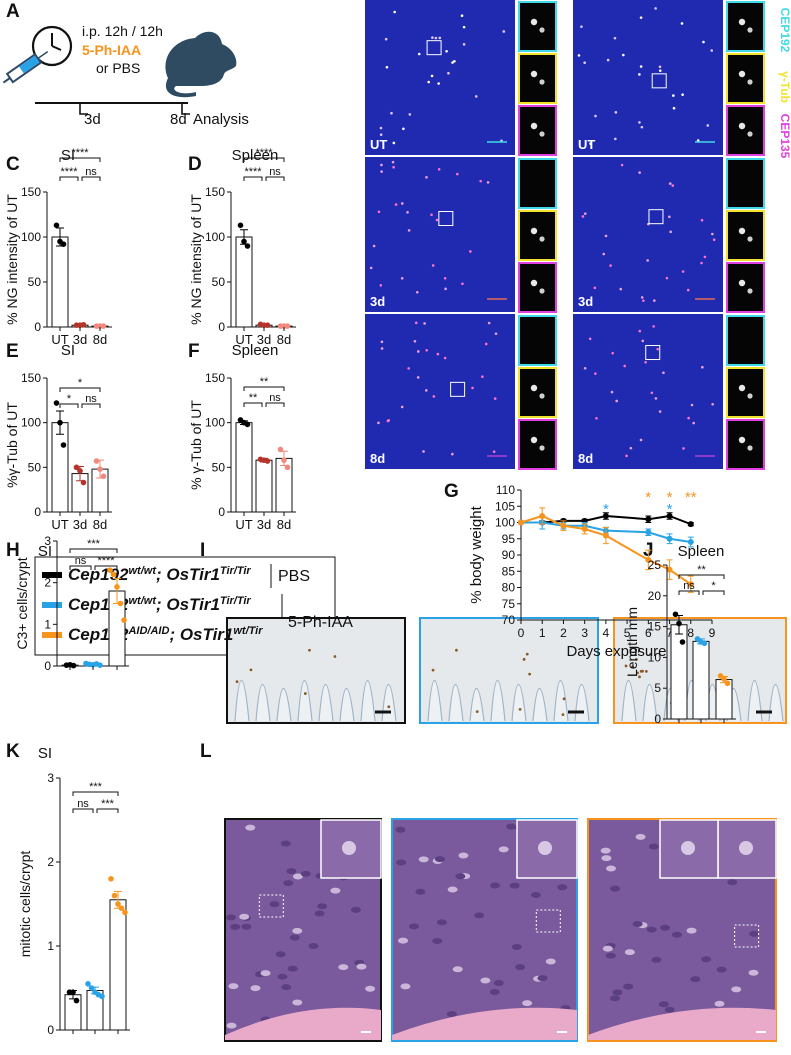  I want to click on significance-label: **, so click(264, 382).